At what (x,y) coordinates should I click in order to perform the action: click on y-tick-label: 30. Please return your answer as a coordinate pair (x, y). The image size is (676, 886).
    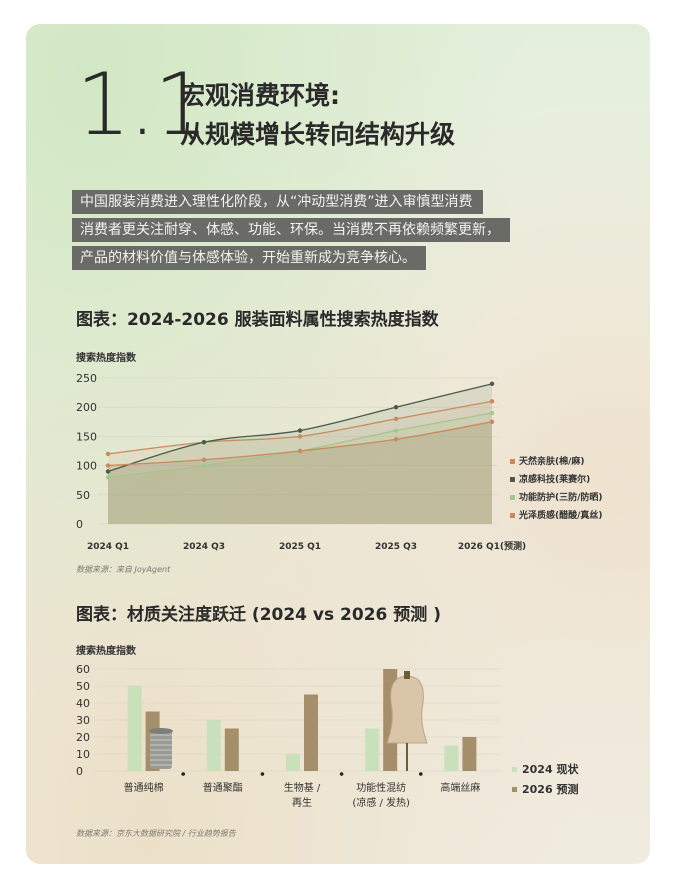
    Looking at the image, I should click on (83, 720).